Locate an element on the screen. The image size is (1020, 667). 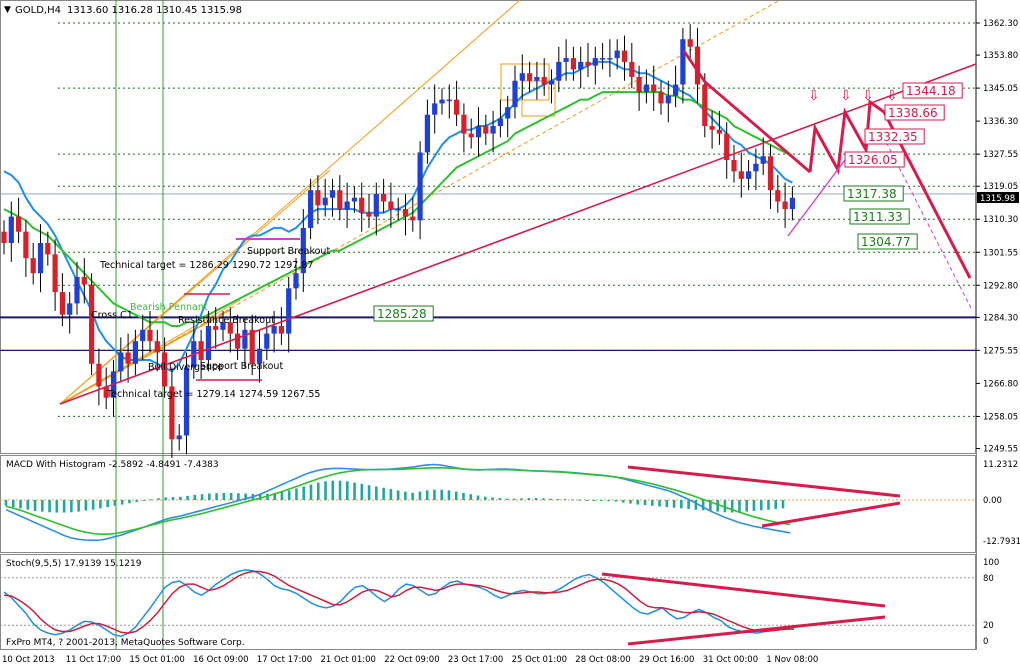
stoch-y-tick-label: 80 is located at coordinates (988, 579).